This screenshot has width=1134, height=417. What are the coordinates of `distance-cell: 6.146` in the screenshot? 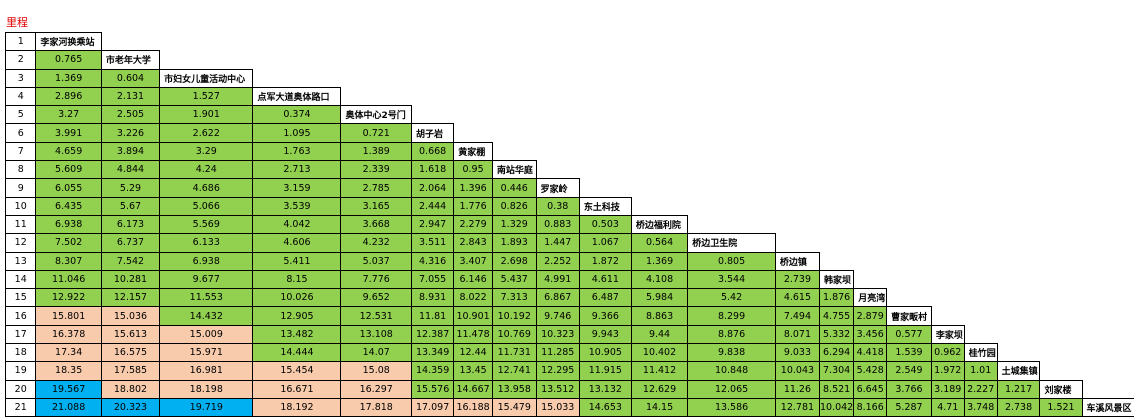 It's located at (473, 279).